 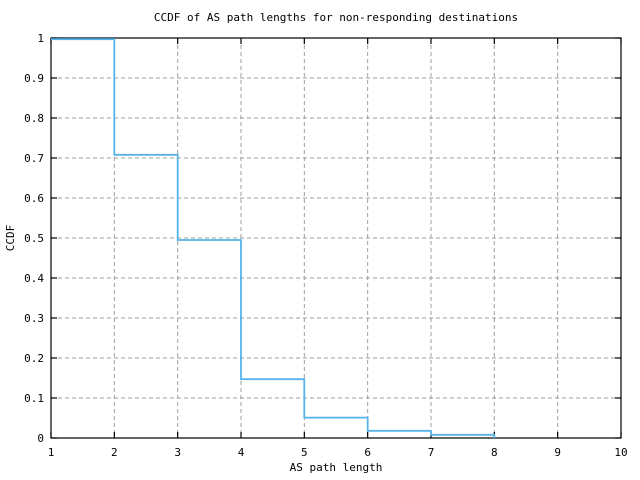 What do you see at coordinates (34, 358) in the screenshot?
I see `y-tick-label: 0.2` at bounding box center [34, 358].